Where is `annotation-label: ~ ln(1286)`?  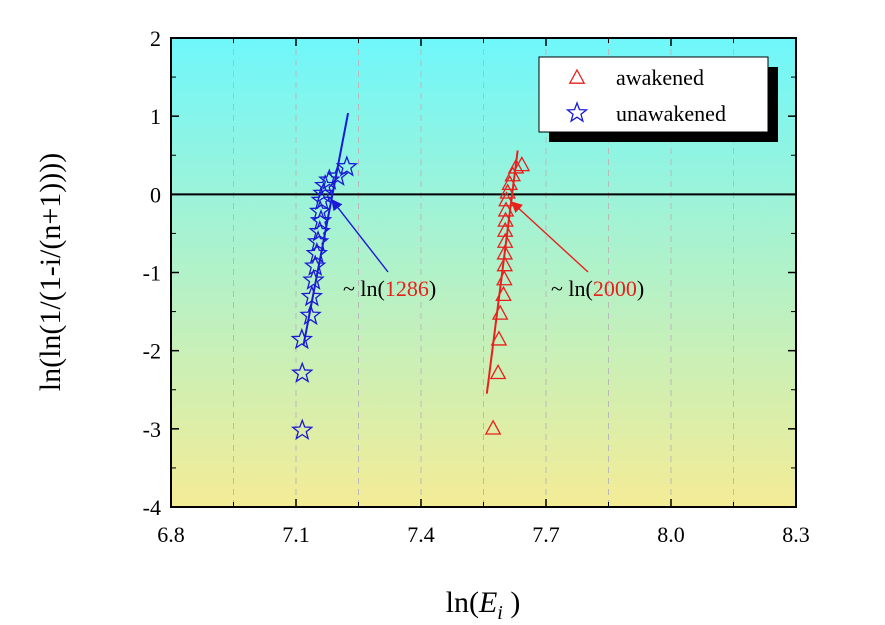
annotation-label: ~ ln(1286) is located at coordinates (389, 288).